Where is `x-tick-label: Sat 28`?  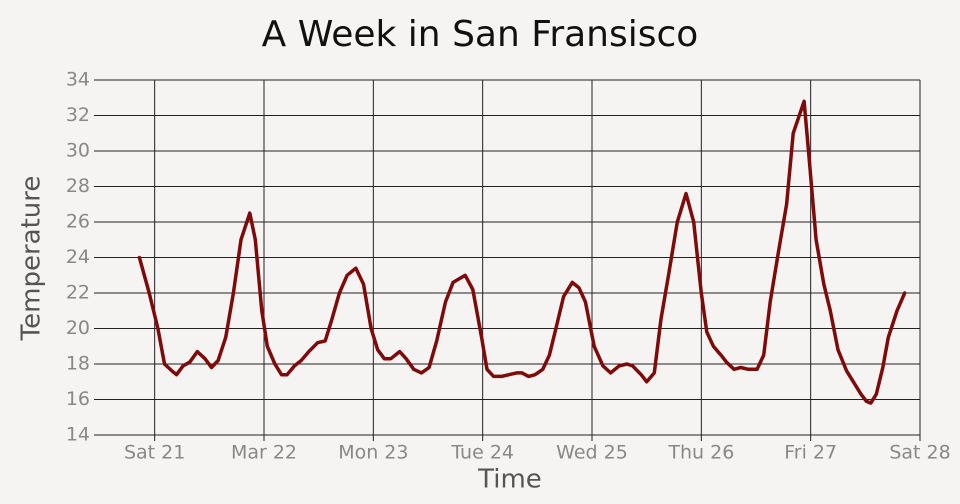
x-tick-label: Sat 28 is located at coordinates (919, 453).